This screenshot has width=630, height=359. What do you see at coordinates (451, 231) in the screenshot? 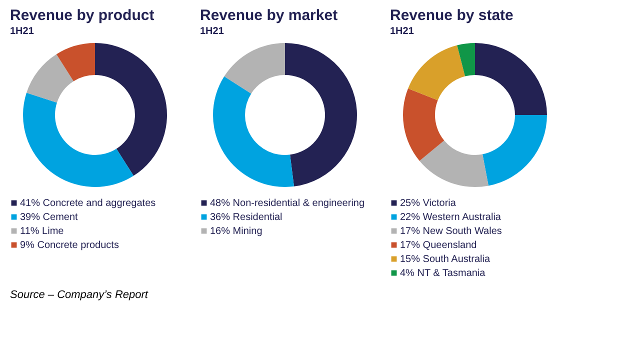
I see `legend-label: 17% New South Wales` at bounding box center [451, 231].